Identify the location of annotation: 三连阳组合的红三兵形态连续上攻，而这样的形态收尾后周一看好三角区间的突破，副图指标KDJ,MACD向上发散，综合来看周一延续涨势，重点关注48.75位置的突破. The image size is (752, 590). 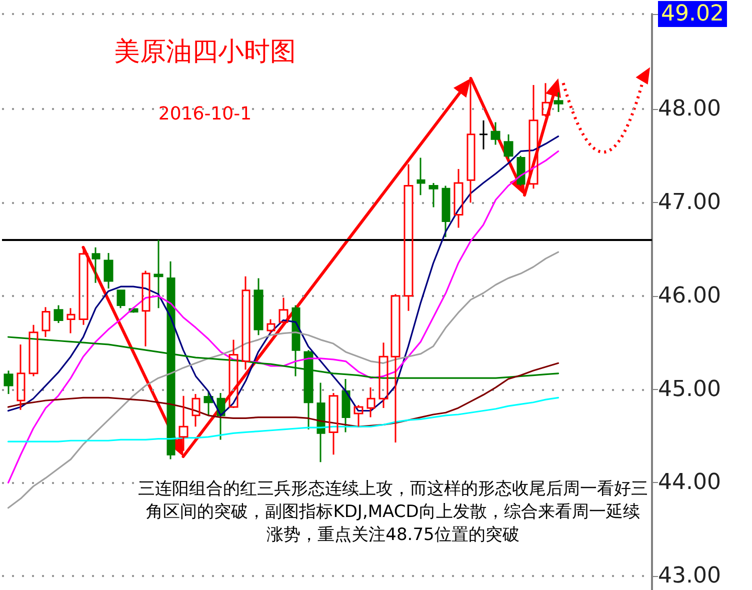
(393, 512).